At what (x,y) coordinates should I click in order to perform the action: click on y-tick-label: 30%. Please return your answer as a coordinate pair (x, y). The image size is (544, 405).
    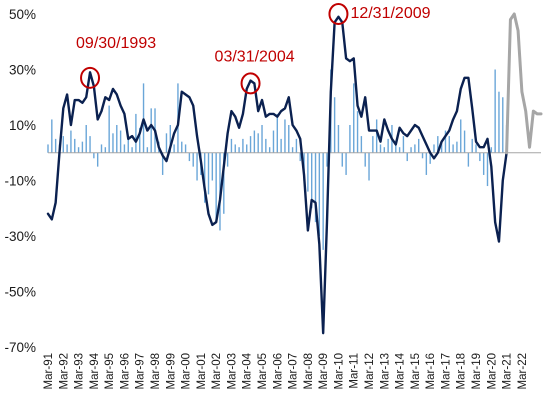
    Looking at the image, I should click on (22, 70).